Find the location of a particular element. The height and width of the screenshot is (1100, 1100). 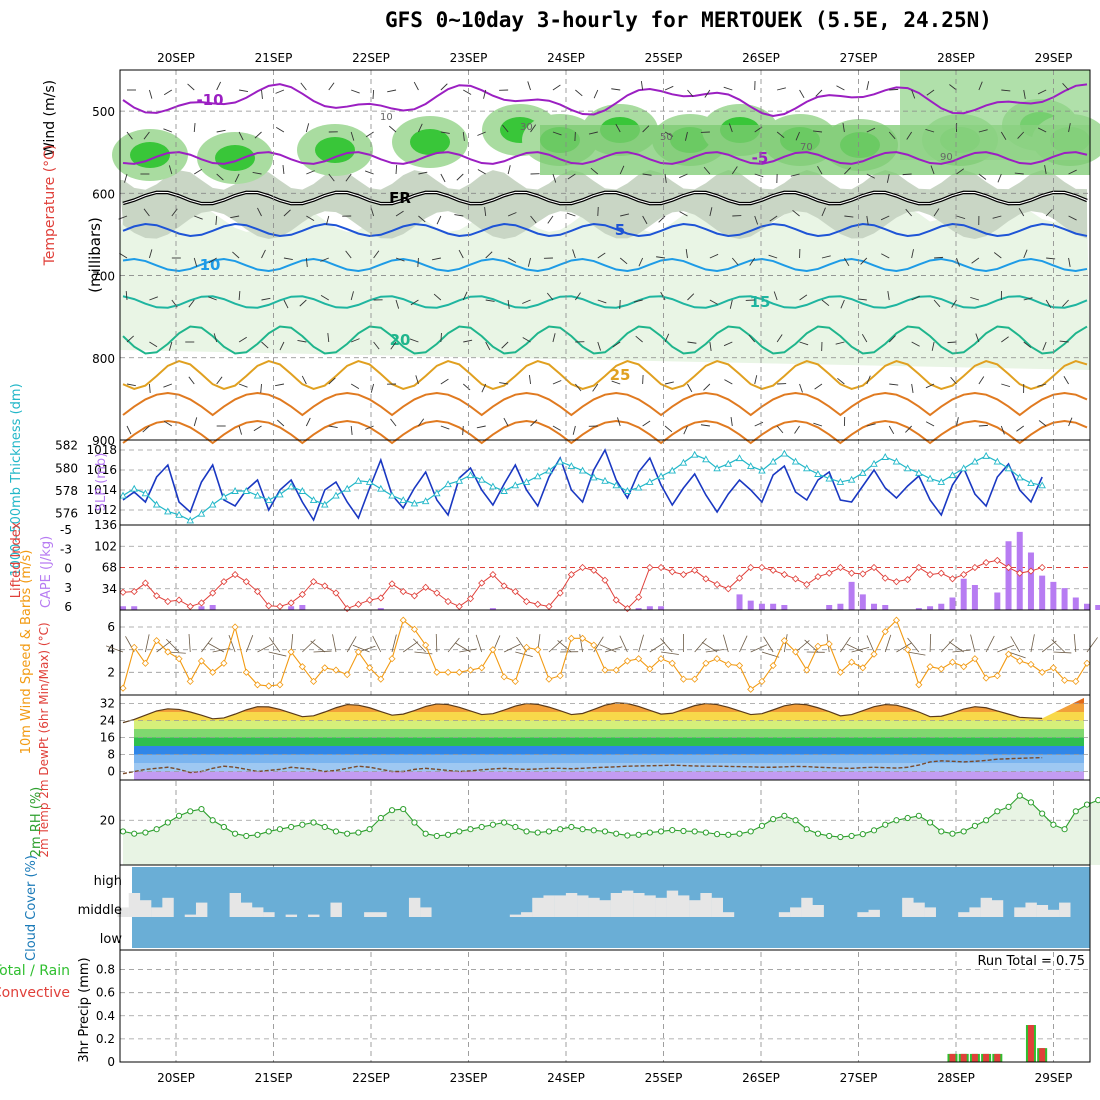

rh-contour-label: 10 is located at coordinates (386, 117).